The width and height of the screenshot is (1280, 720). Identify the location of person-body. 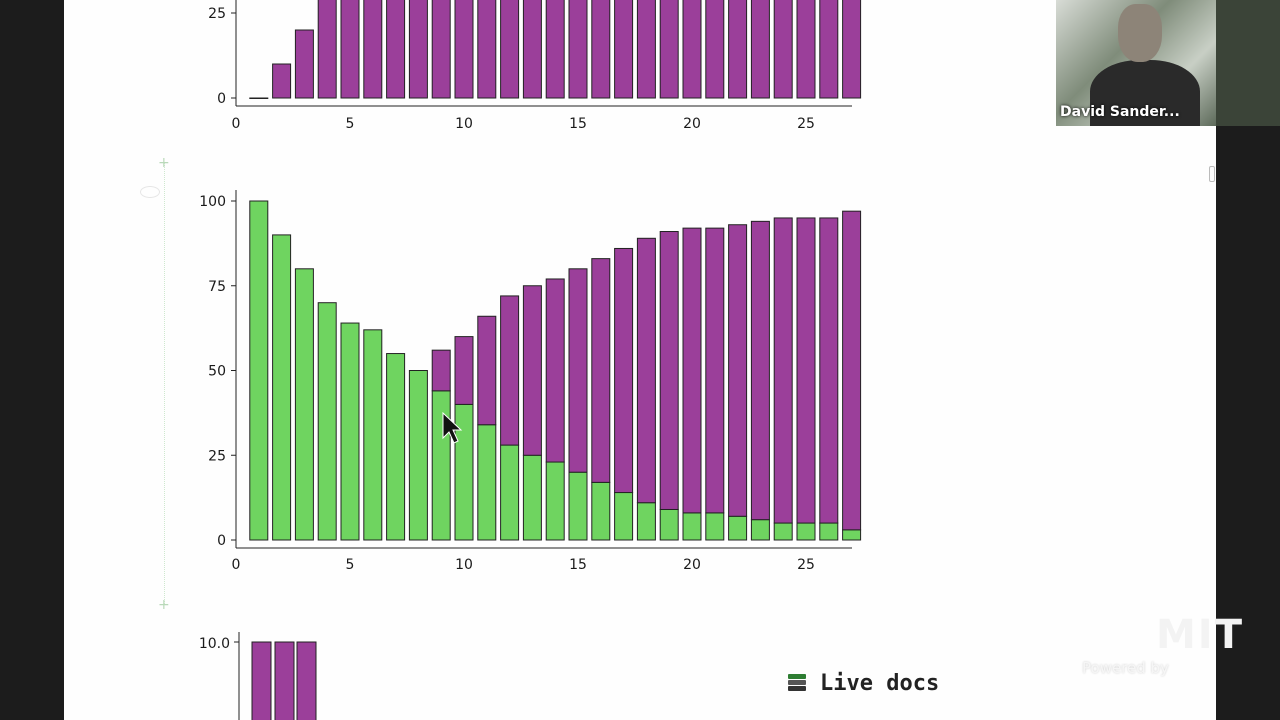
(1145, 93).